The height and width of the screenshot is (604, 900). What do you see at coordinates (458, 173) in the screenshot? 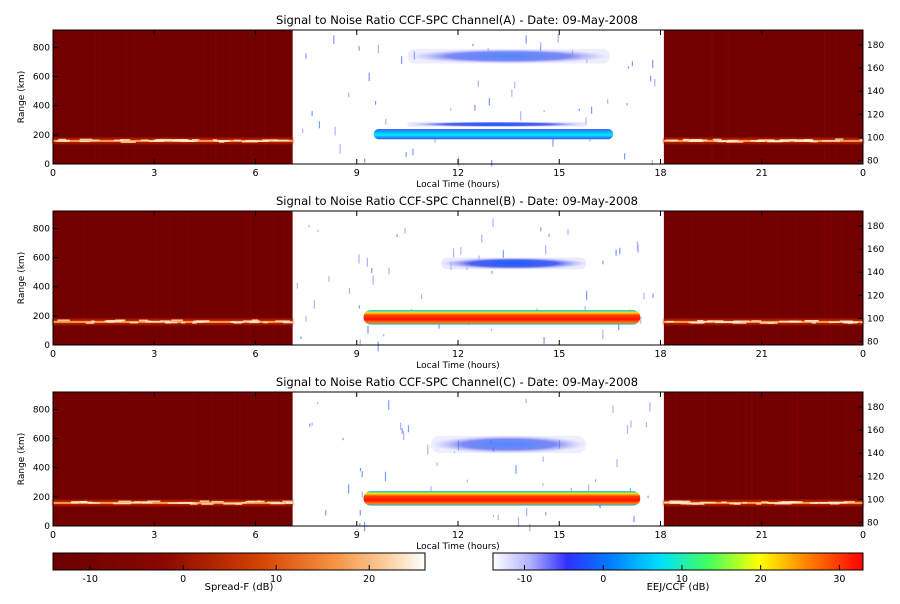
I see `x-tick-label: 12` at bounding box center [458, 173].